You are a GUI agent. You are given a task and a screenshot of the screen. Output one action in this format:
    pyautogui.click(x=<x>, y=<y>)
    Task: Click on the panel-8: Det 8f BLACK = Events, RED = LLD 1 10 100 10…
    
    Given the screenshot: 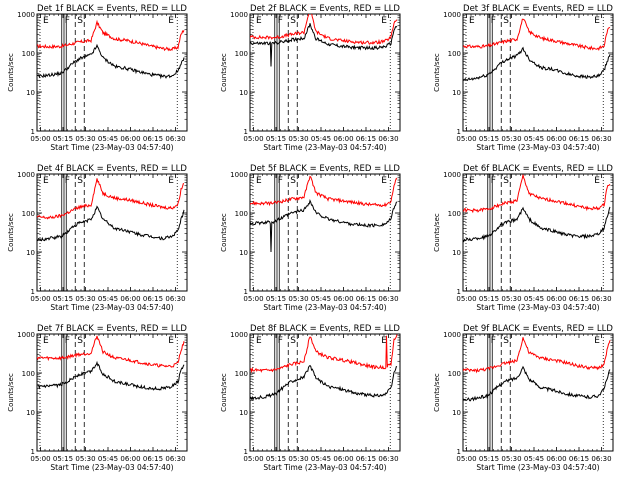 What is the action you would take?
    pyautogui.click(x=310, y=398)
    